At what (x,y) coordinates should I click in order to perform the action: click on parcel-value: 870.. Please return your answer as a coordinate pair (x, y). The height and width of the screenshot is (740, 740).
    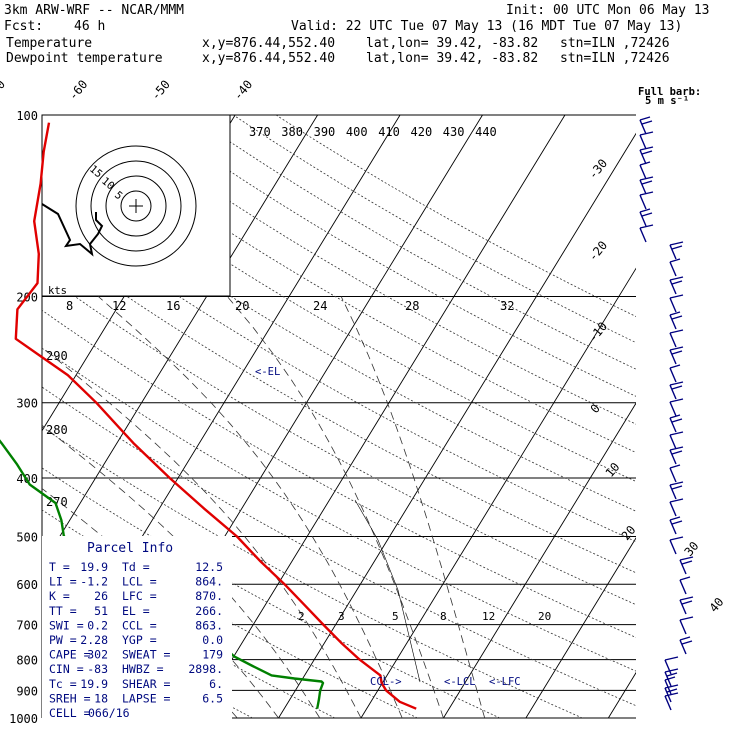
    Looking at the image, I should click on (209, 596).